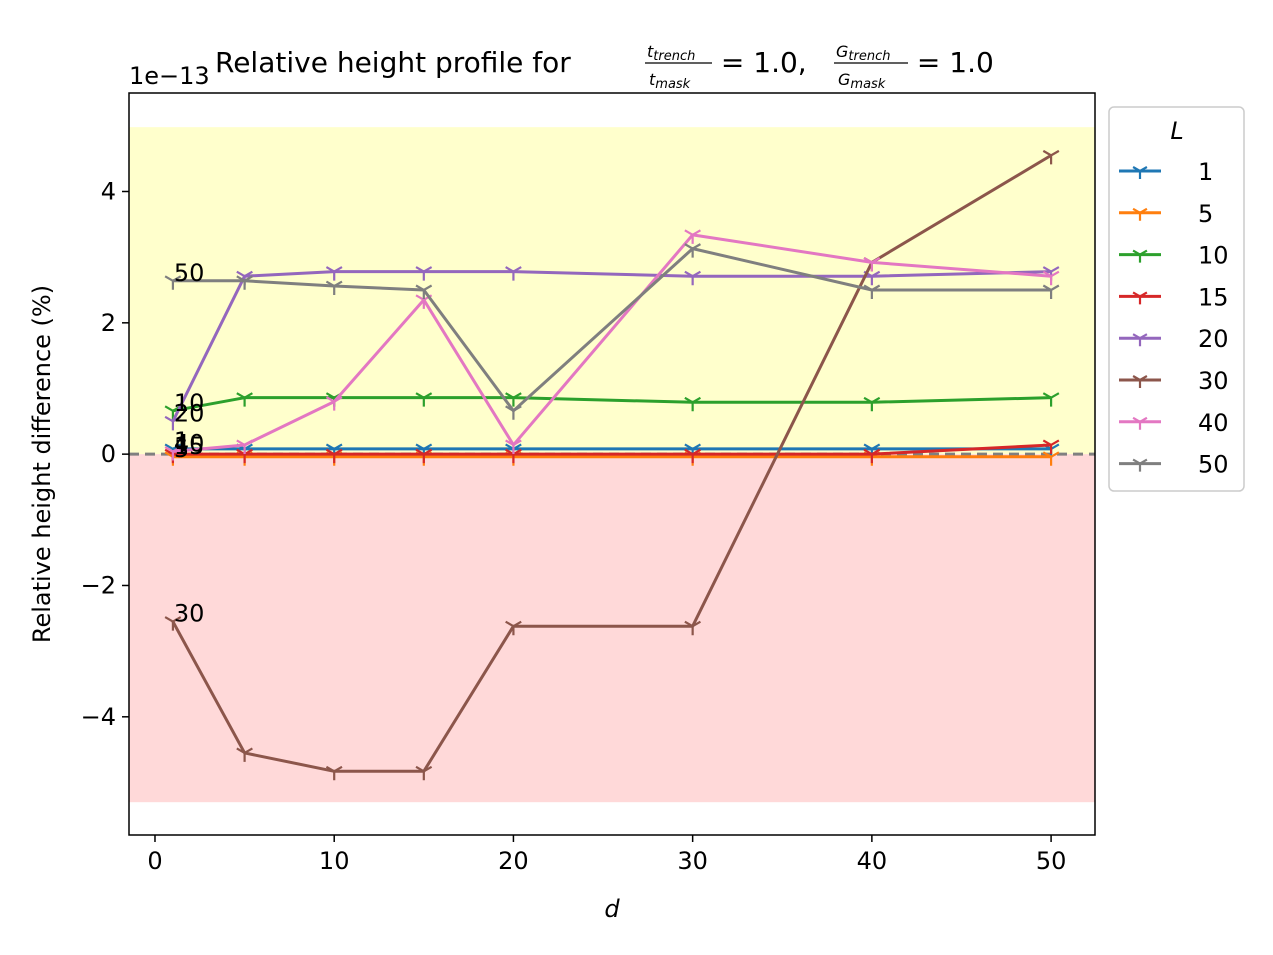 Image resolution: width=1273 pixels, height=955 pixels. I want to click on y-axis-ticks: −4 −2 0 2 4, so click(105, 454).